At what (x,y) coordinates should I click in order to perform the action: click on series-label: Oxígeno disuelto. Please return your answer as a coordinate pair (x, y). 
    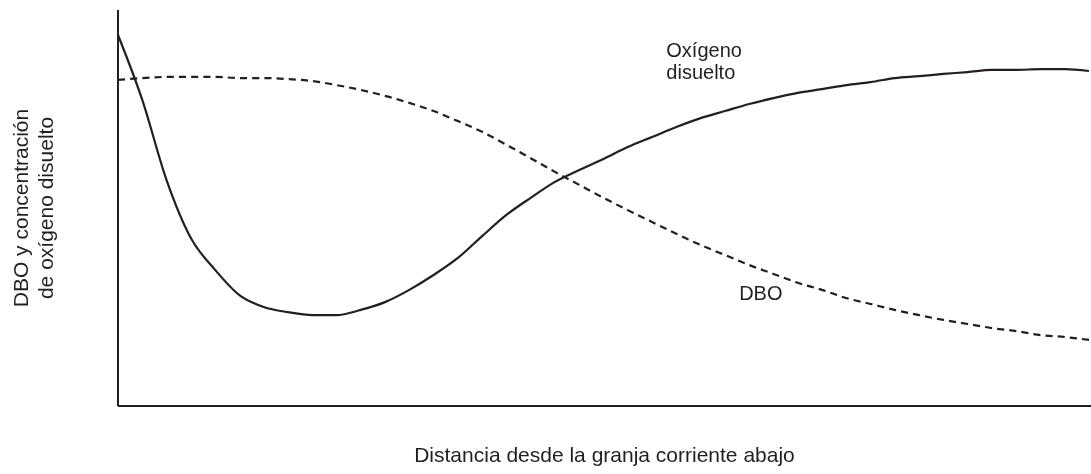
    Looking at the image, I should click on (704, 61).